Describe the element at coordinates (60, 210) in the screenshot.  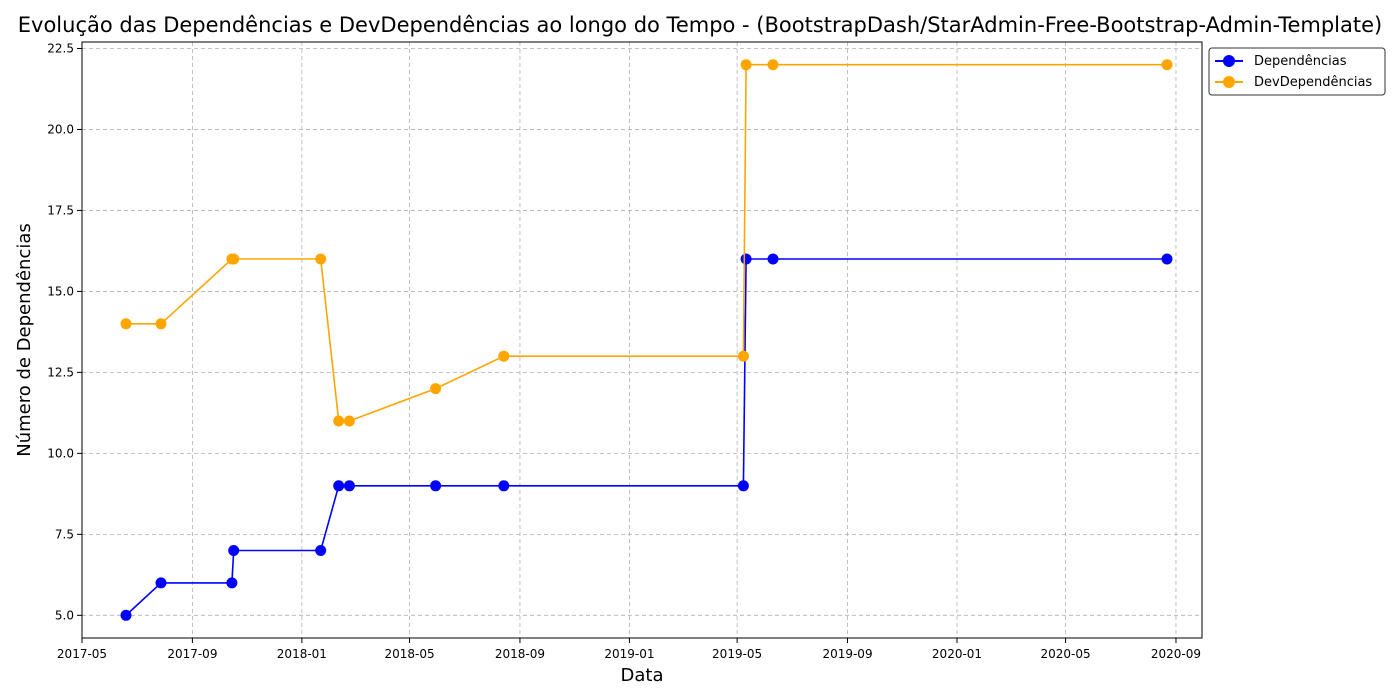
I see `y-tick-label: 17.5` at that location.